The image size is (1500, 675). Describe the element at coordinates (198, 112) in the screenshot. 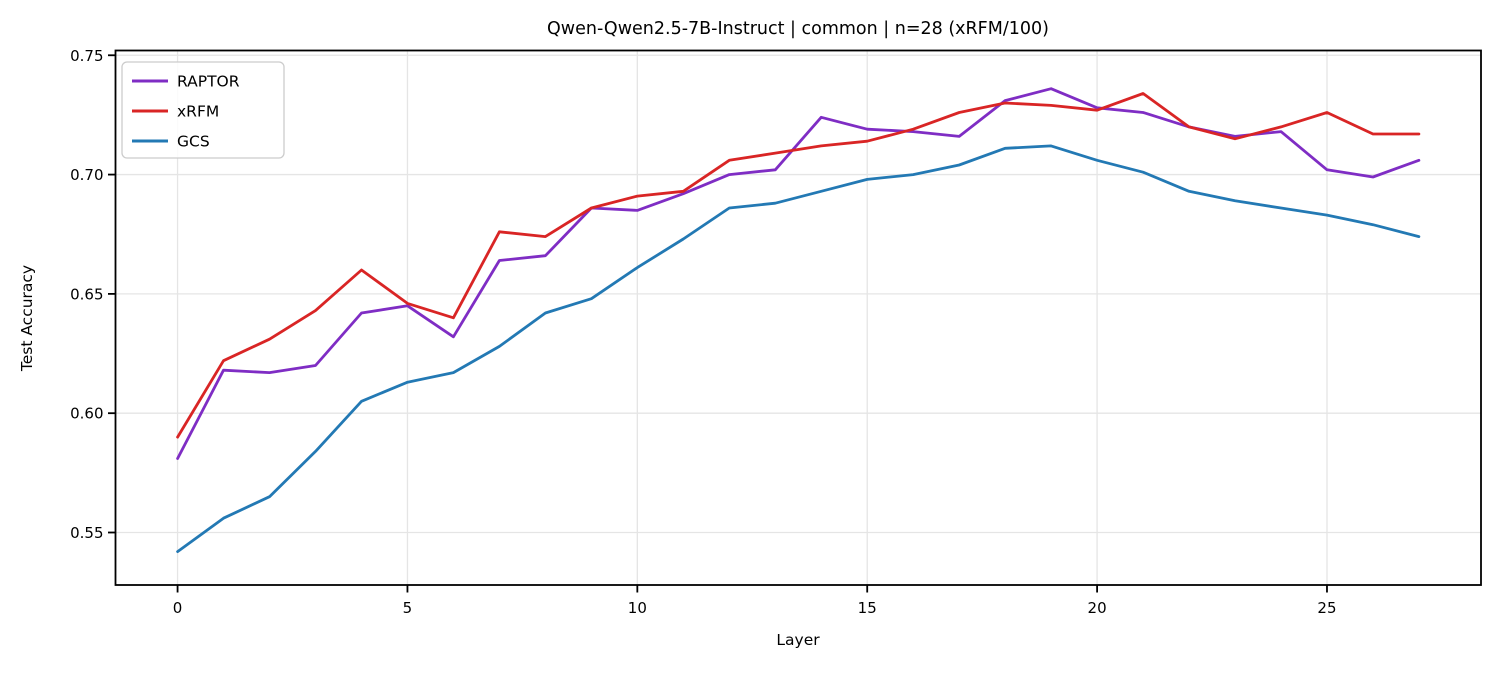

I see `legend-label-xrfm: xRFM` at that location.